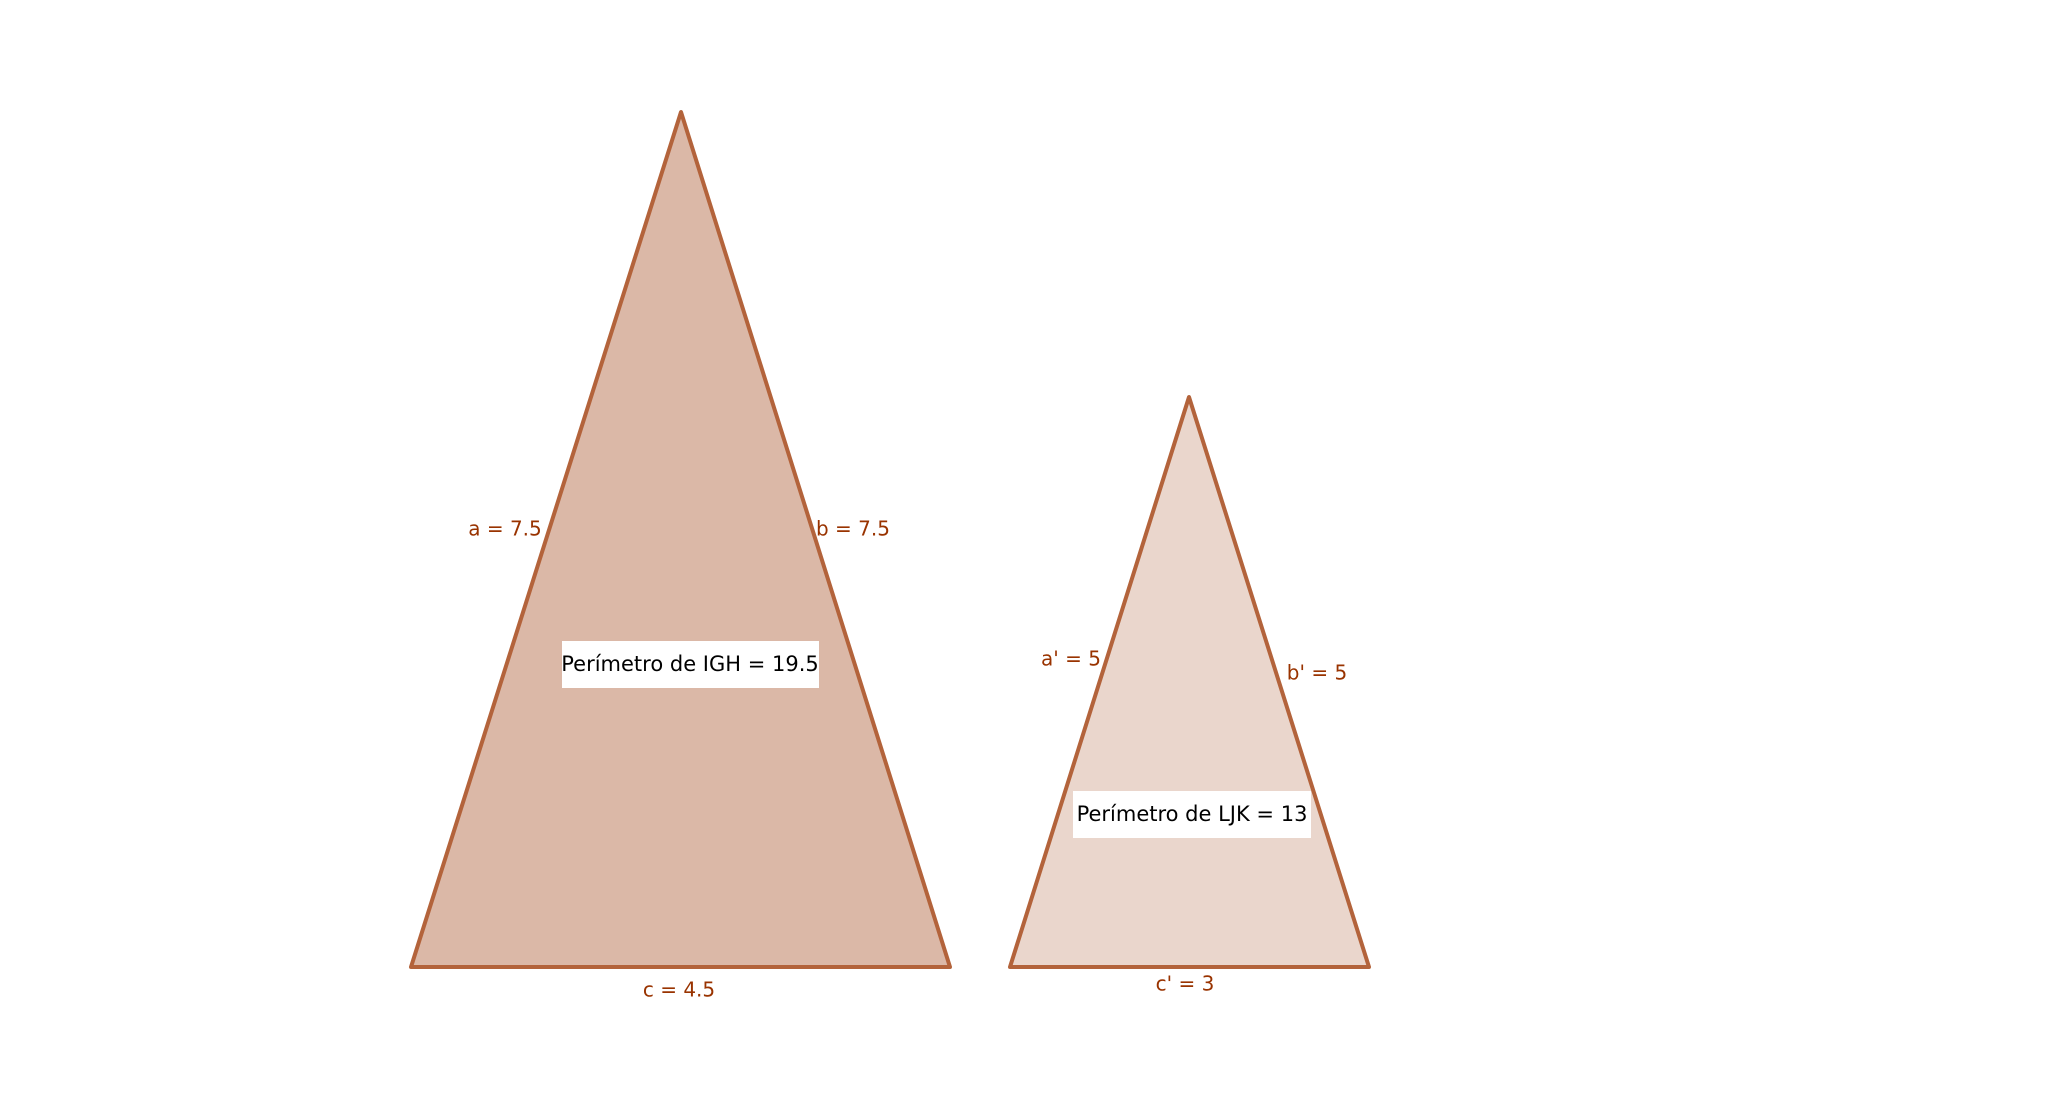 The image size is (2068, 1118). Describe the element at coordinates (679, 990) in the screenshot. I see `side-label: c = 4.5` at that location.